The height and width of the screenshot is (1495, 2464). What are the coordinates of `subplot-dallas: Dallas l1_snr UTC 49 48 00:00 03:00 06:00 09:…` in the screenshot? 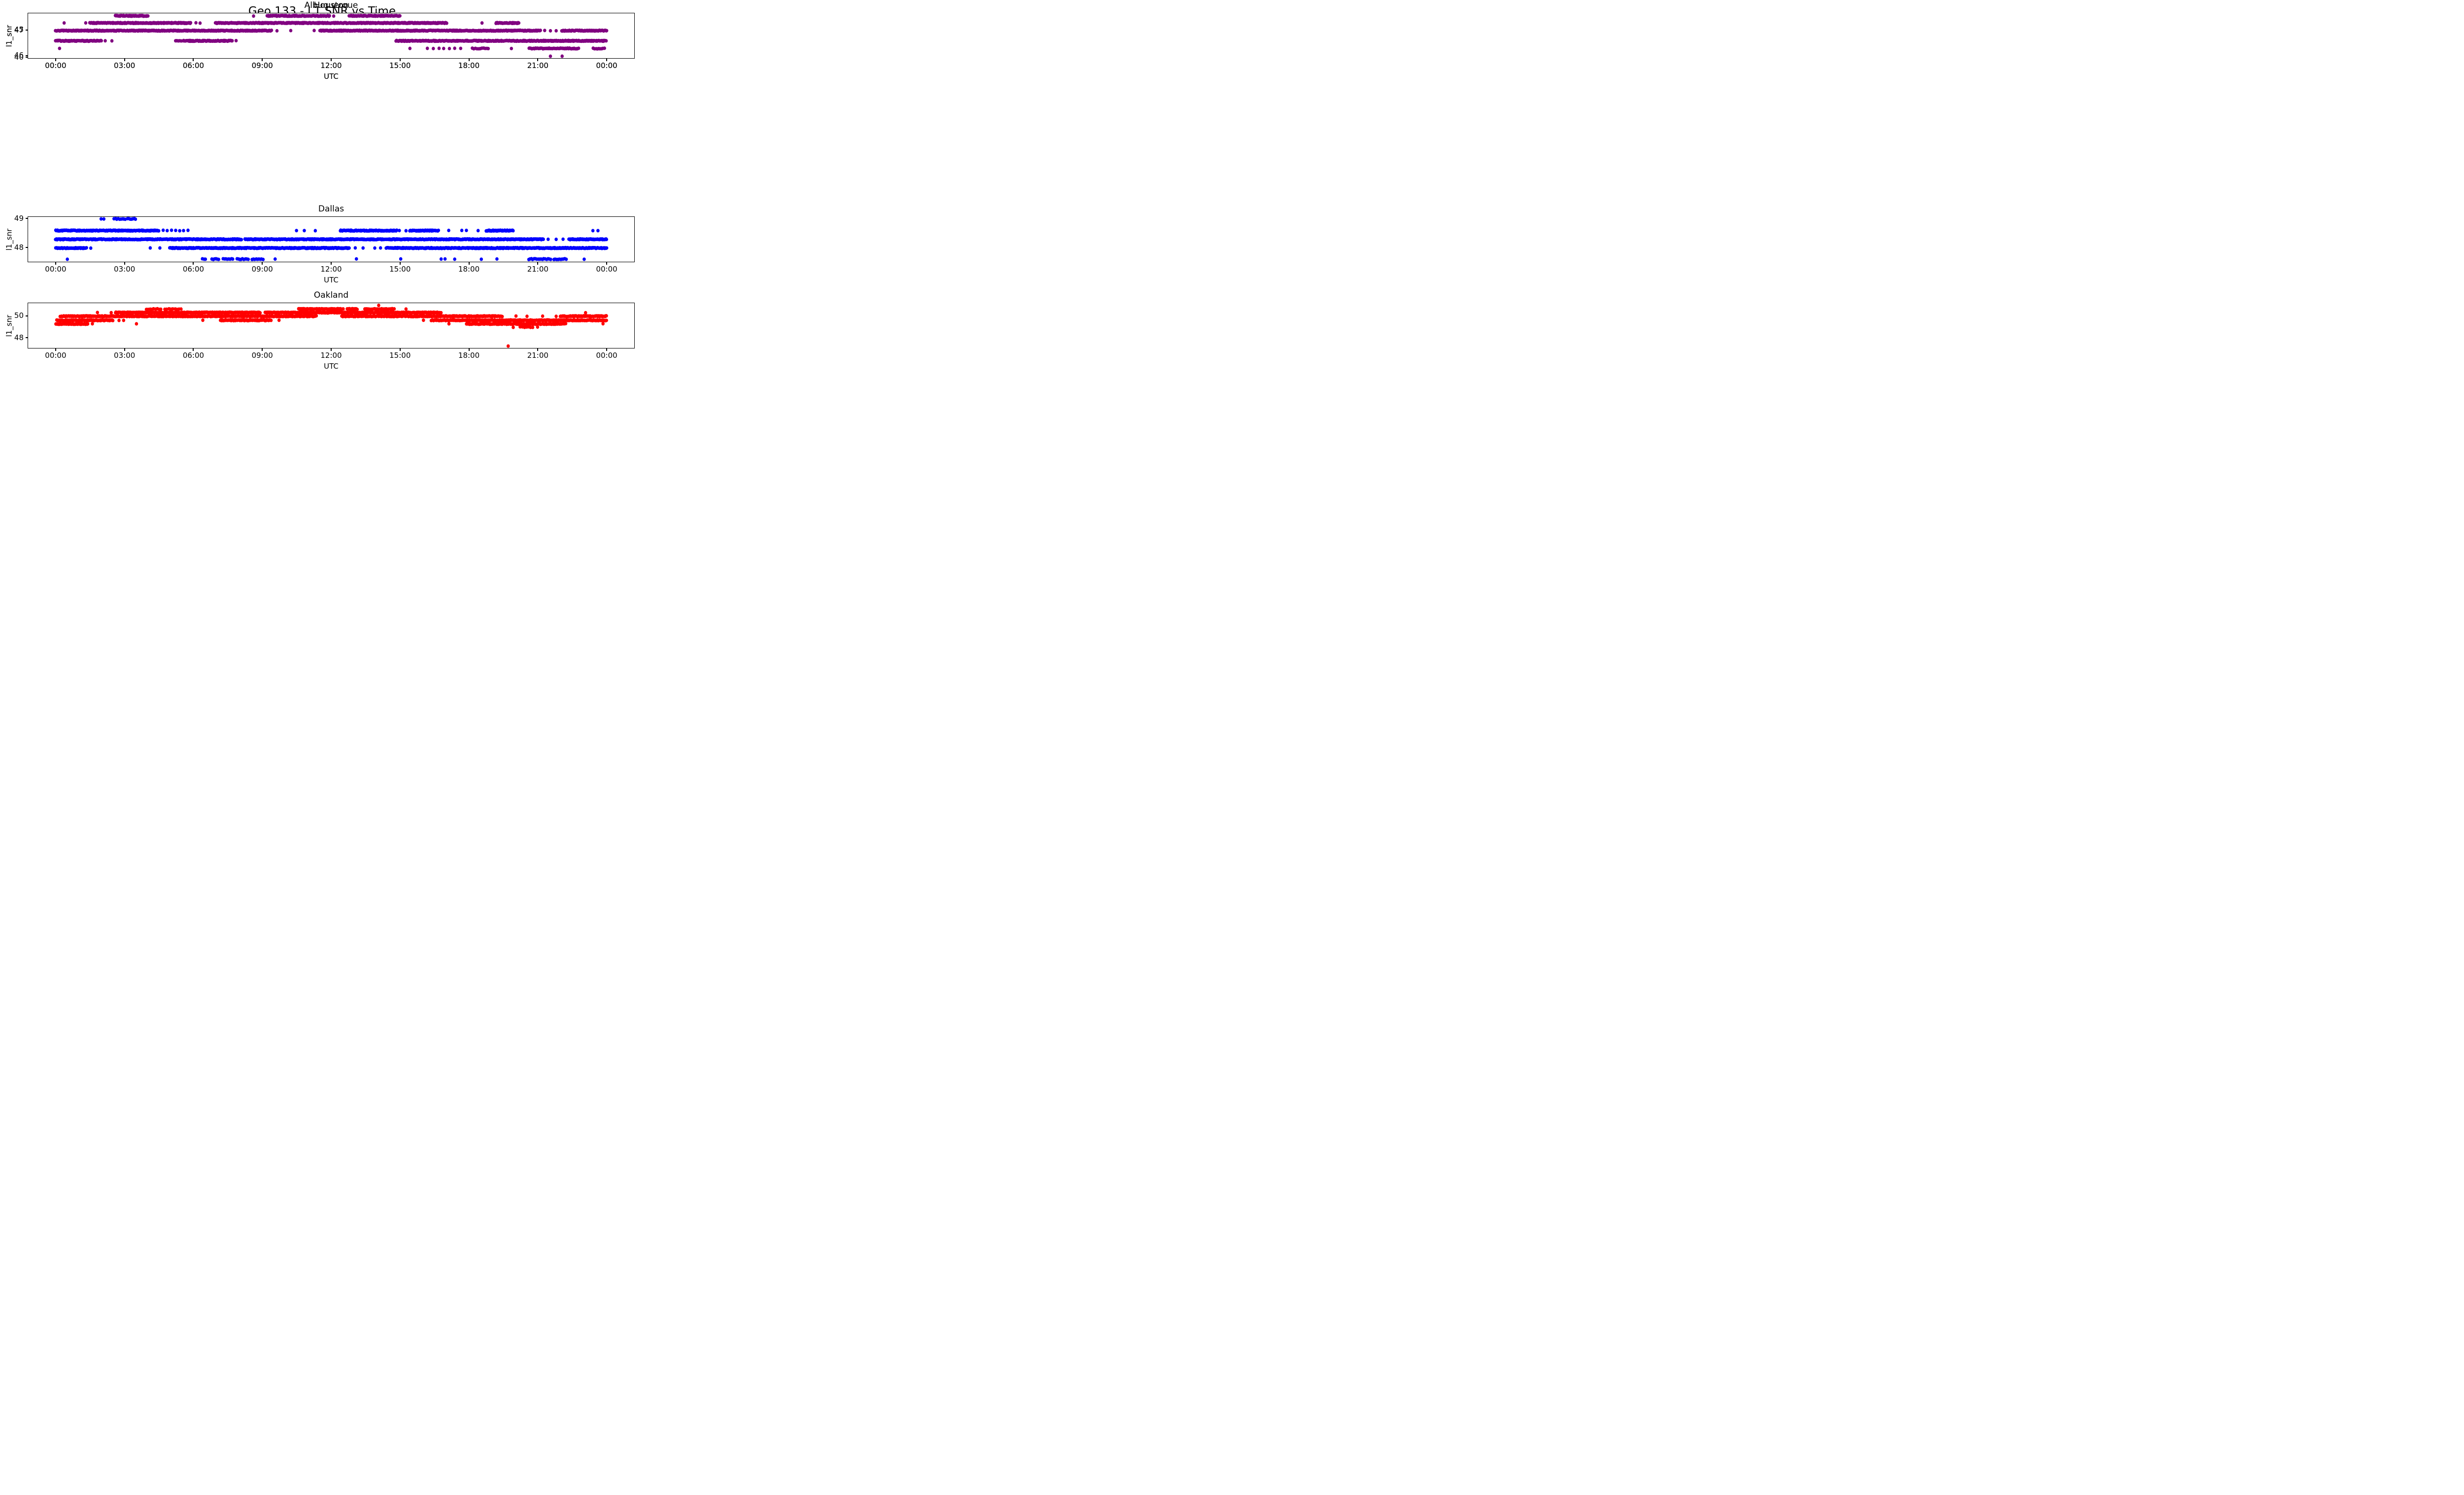 It's located at (322, 245).